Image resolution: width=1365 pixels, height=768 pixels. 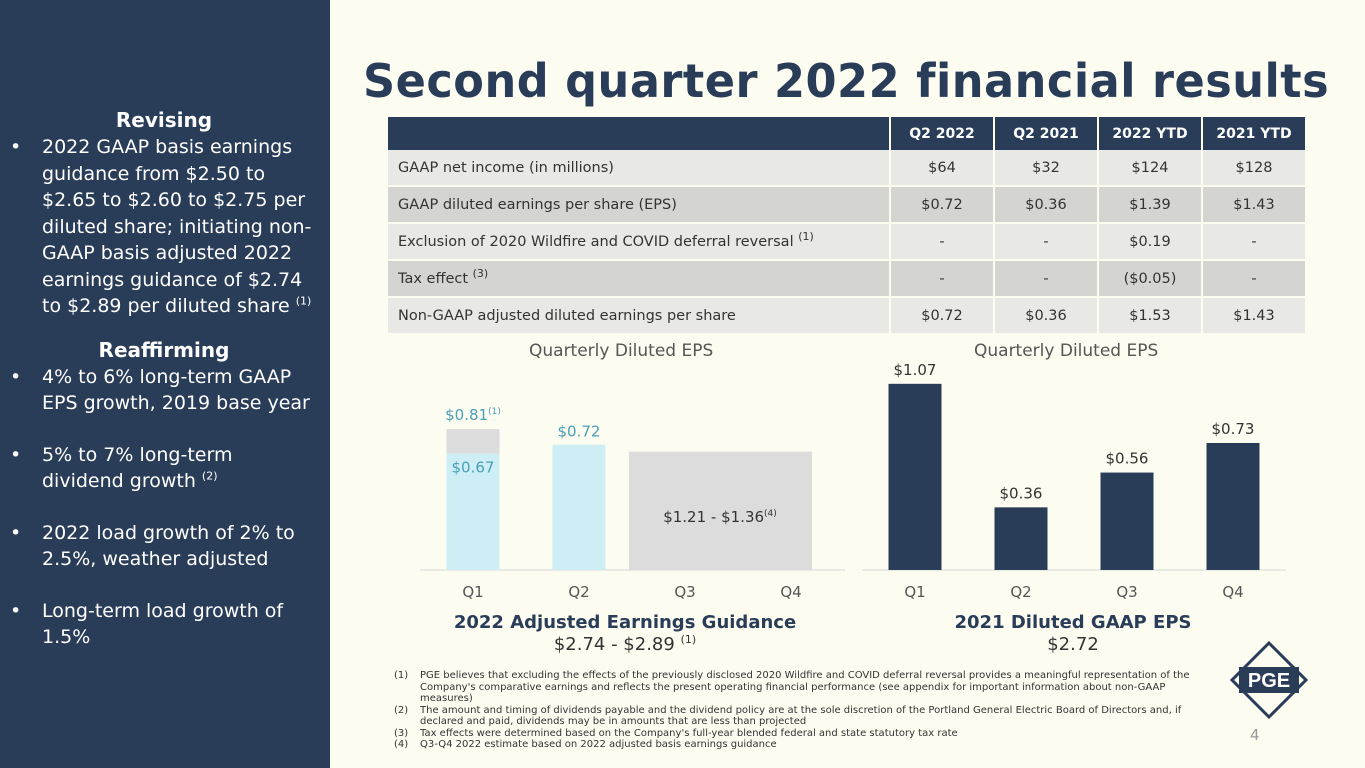 I want to click on reaffirming-item-text: Long-term load growth of 1.5%, so click(x=163, y=624).